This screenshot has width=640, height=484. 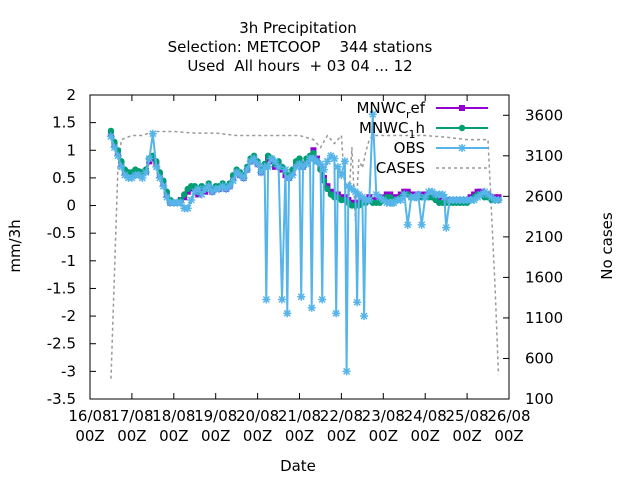 What do you see at coordinates (64, 123) in the screenshot?
I see `y-tick-label: 1.5` at bounding box center [64, 123].